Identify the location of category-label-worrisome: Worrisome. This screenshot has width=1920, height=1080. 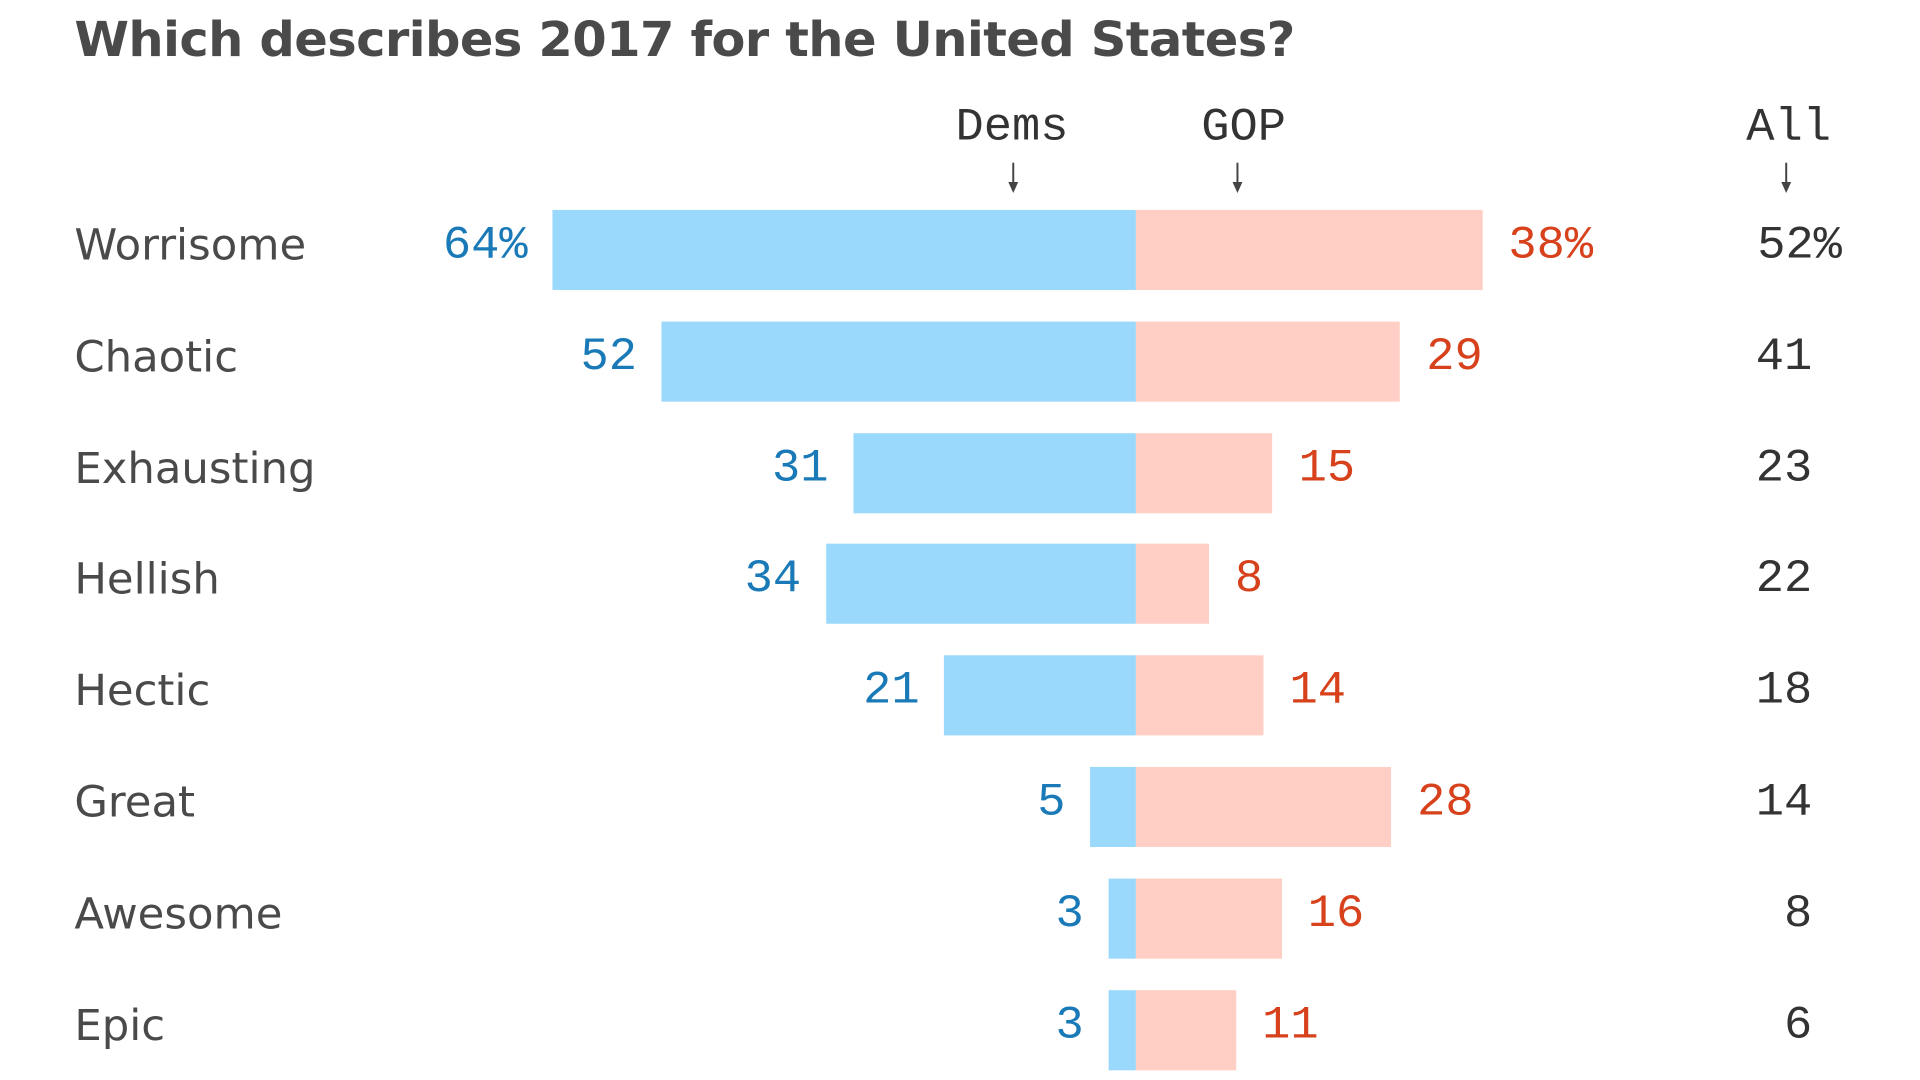
(190, 246).